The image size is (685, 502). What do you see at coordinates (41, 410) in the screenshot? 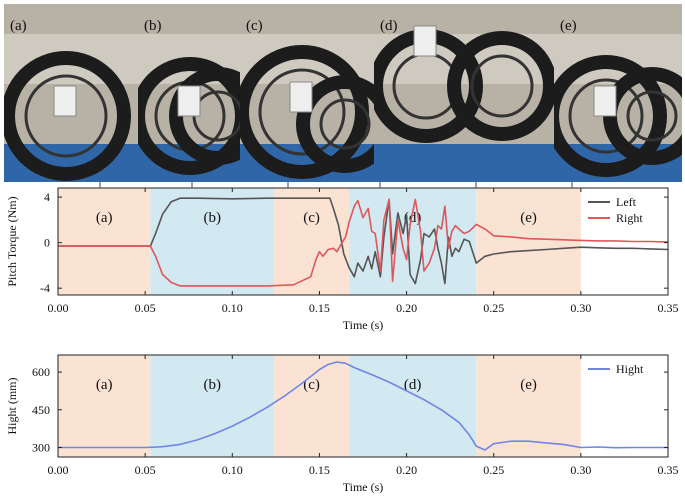
I see `y-tick-label: 450` at bounding box center [41, 410].